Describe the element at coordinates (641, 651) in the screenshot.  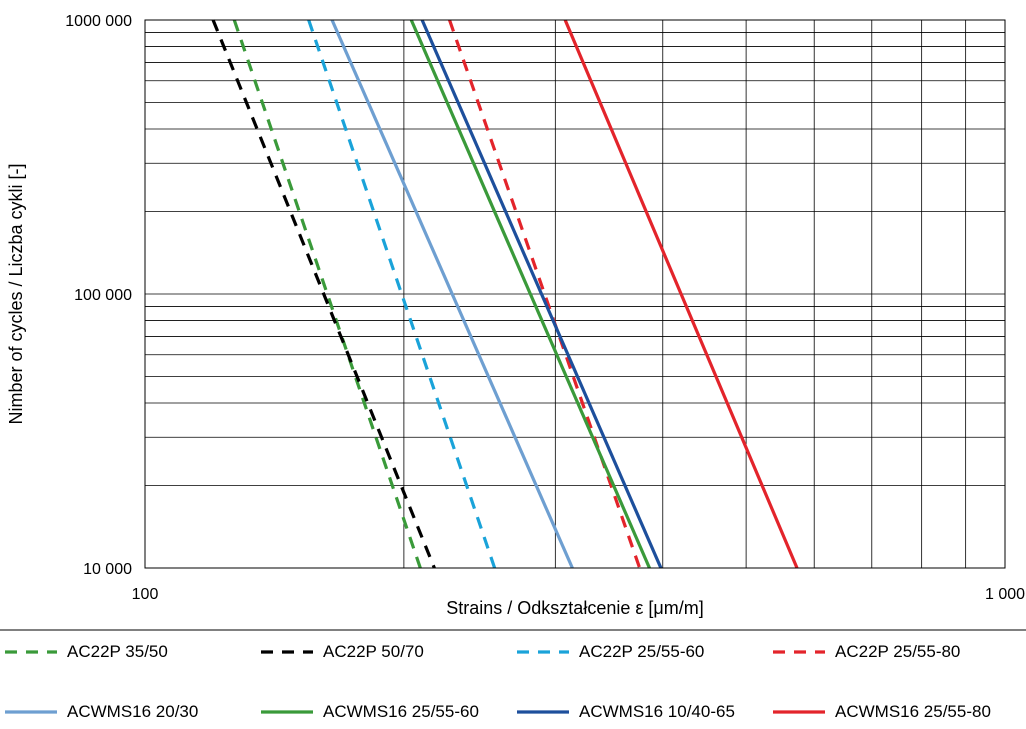
I see `legend-label: AC22P 25/55-60` at that location.